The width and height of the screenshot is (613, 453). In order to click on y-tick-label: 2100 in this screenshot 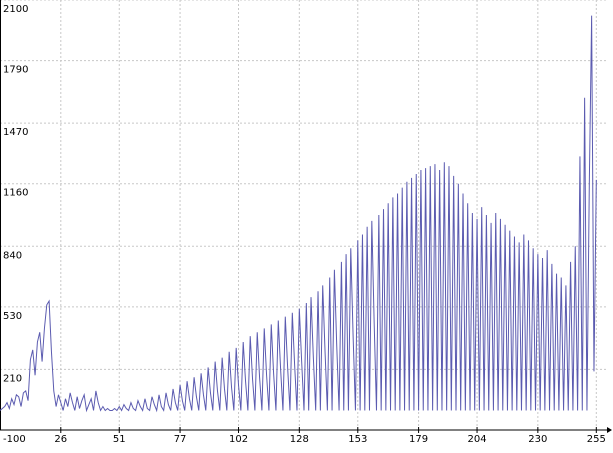, I will do `click(15, 9)`.